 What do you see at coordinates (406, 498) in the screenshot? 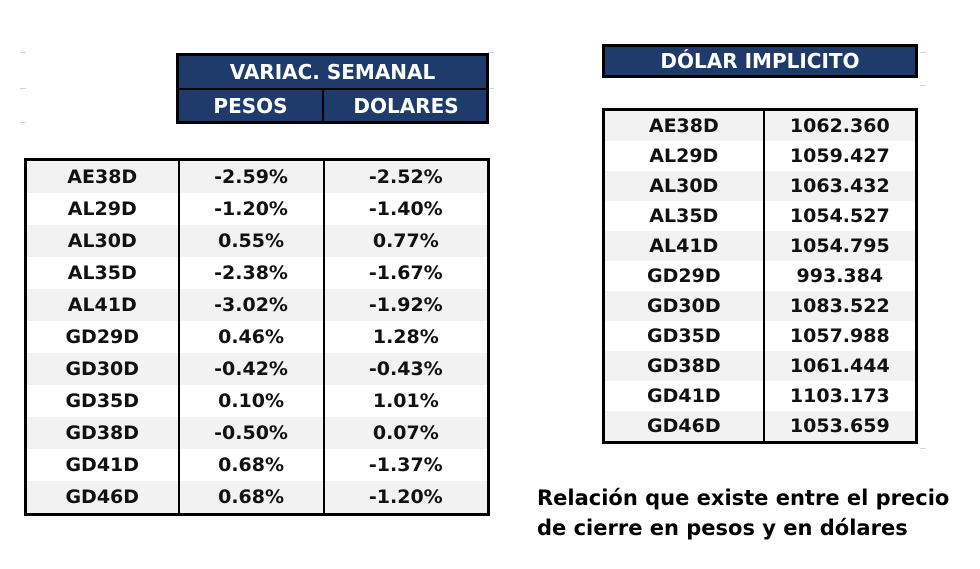
I see `dolares-cell: -1.20%` at bounding box center [406, 498].